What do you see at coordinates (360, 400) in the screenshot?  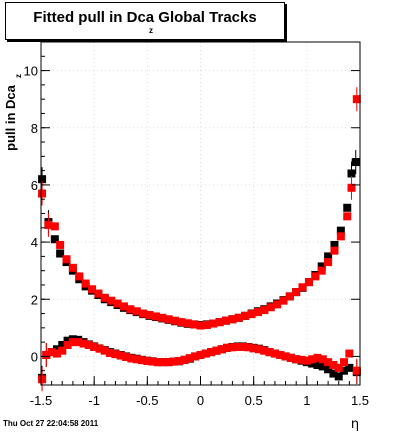 I see `x-tick-label: 1.5` at bounding box center [360, 400].